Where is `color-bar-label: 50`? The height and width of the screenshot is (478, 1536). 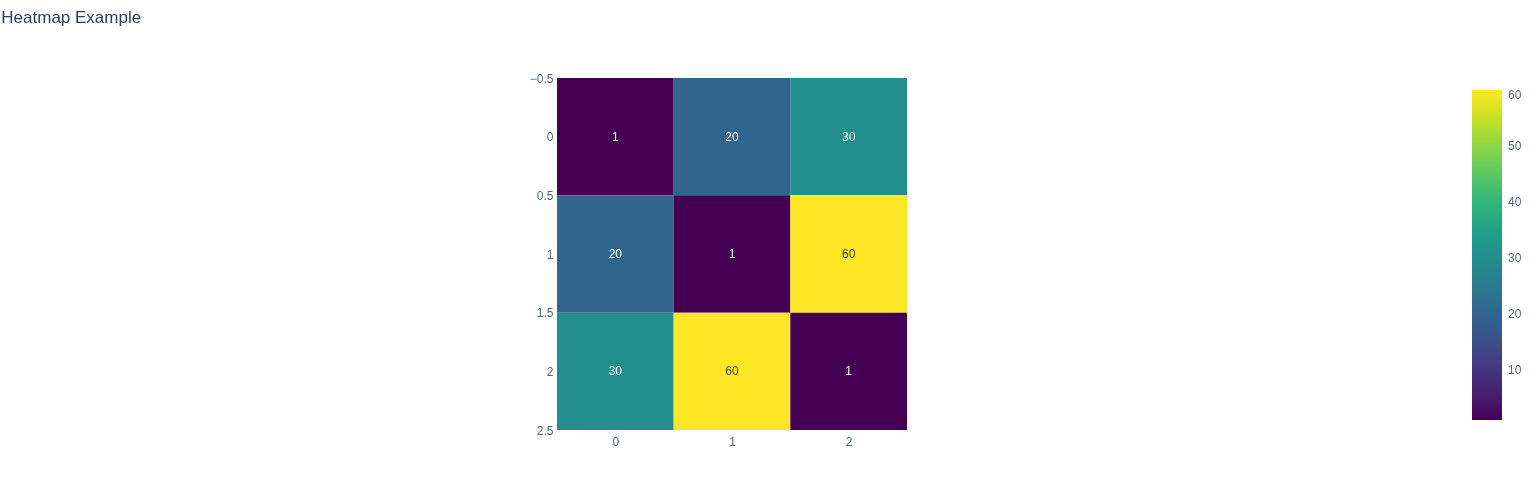
color-bar-label: 50 is located at coordinates (1515, 145).